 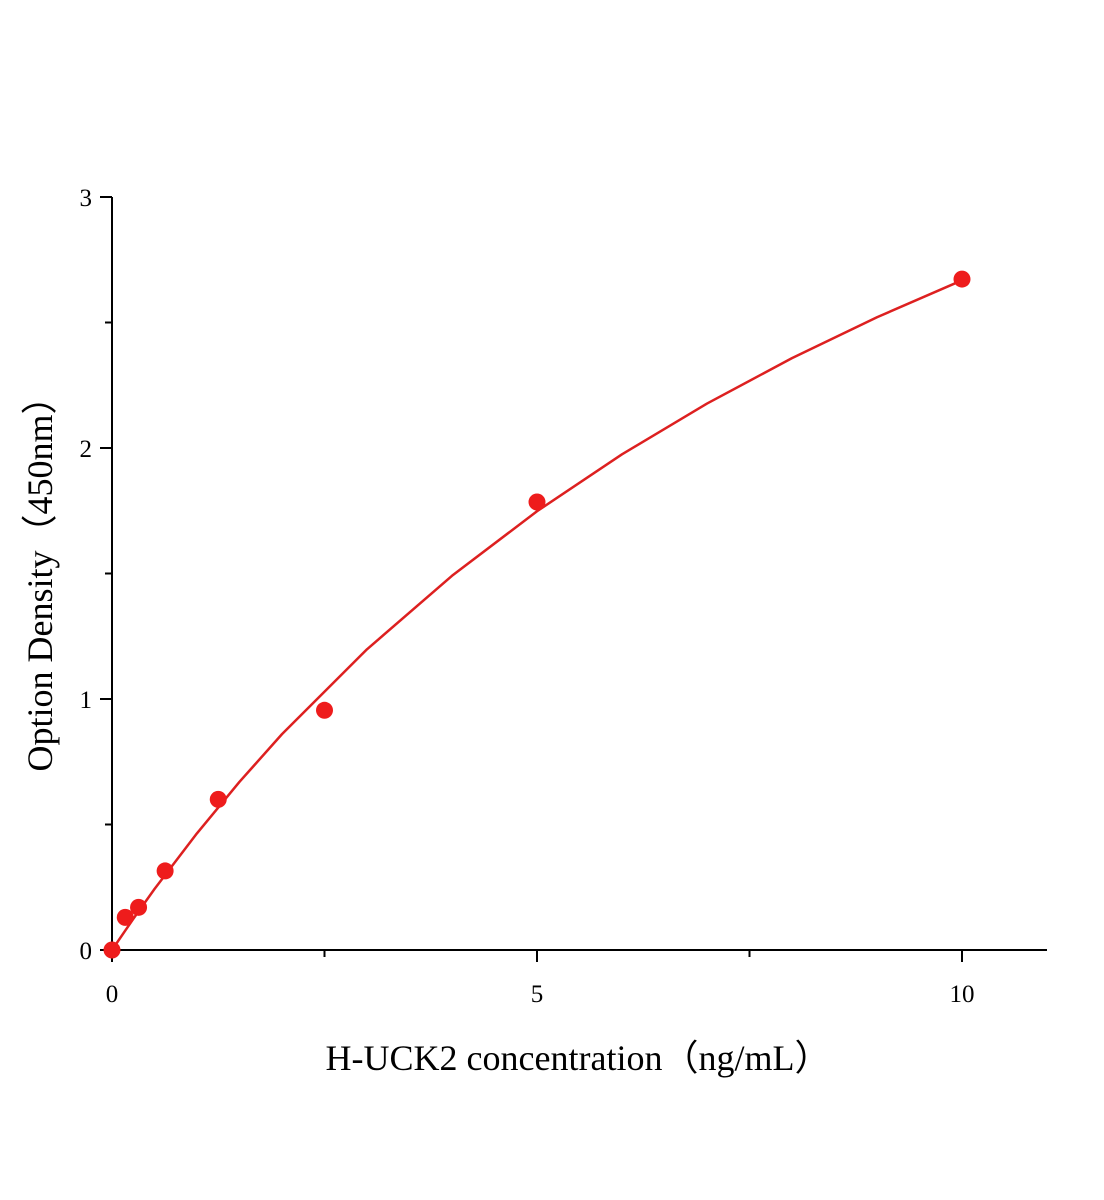 What do you see at coordinates (86, 449) in the screenshot?
I see `y-tick-label: 2` at bounding box center [86, 449].